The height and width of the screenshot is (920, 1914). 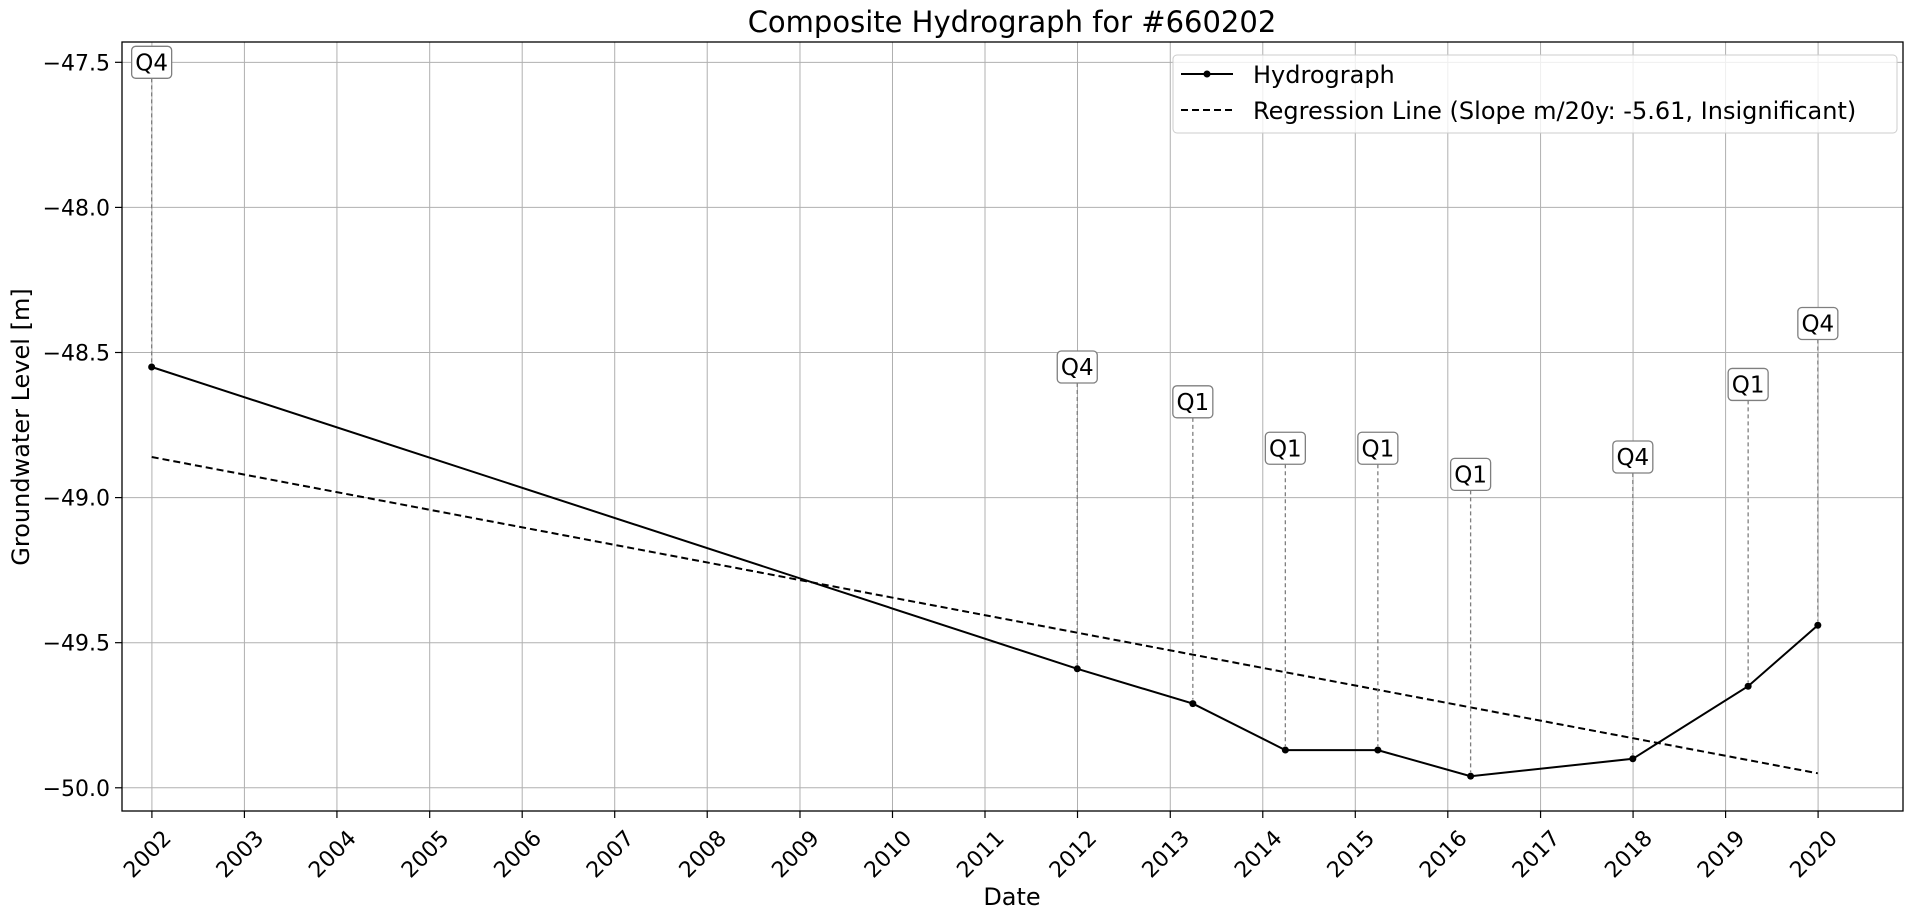 I want to click on x-tick-label: 2019, so click(x=1721, y=854).